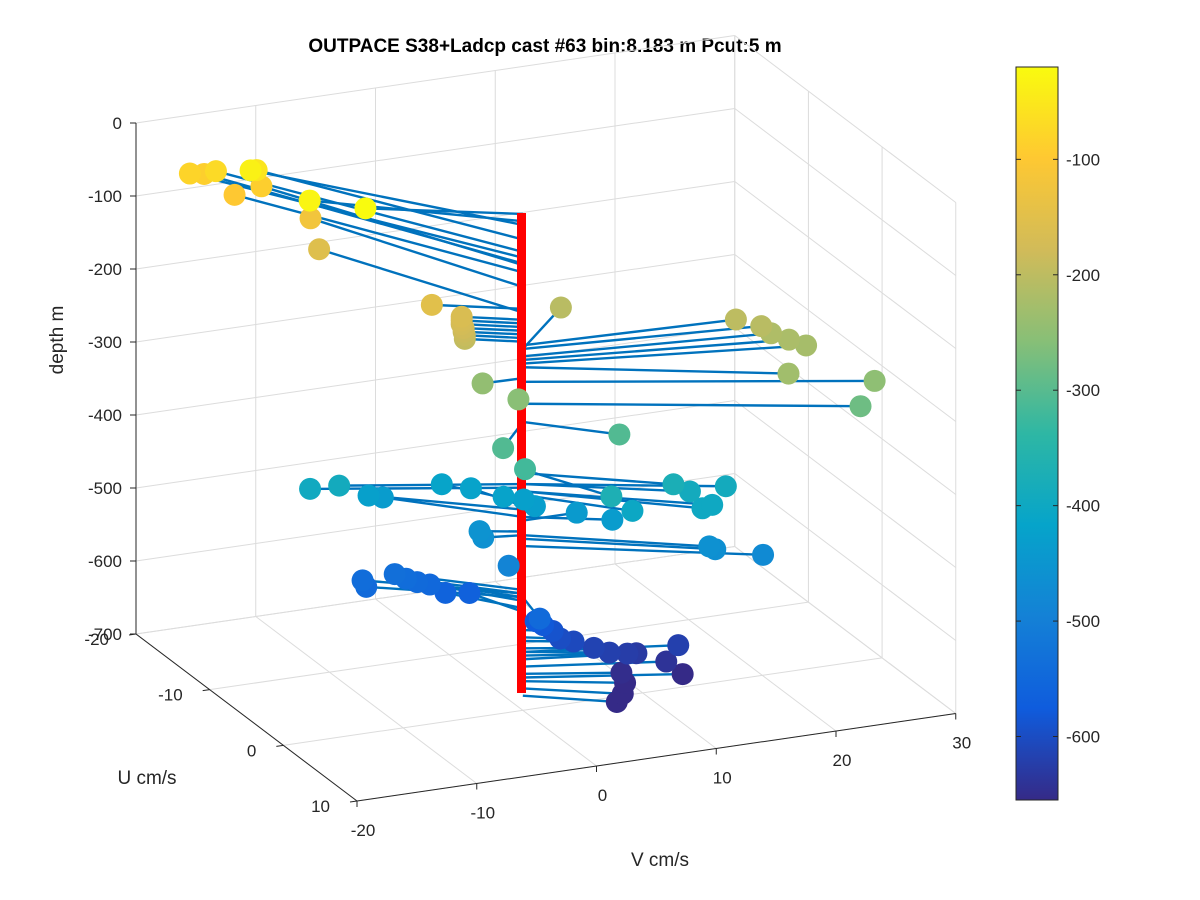 The height and width of the screenshot is (900, 1200). I want to click on y-axis-line, so click(246, 717).